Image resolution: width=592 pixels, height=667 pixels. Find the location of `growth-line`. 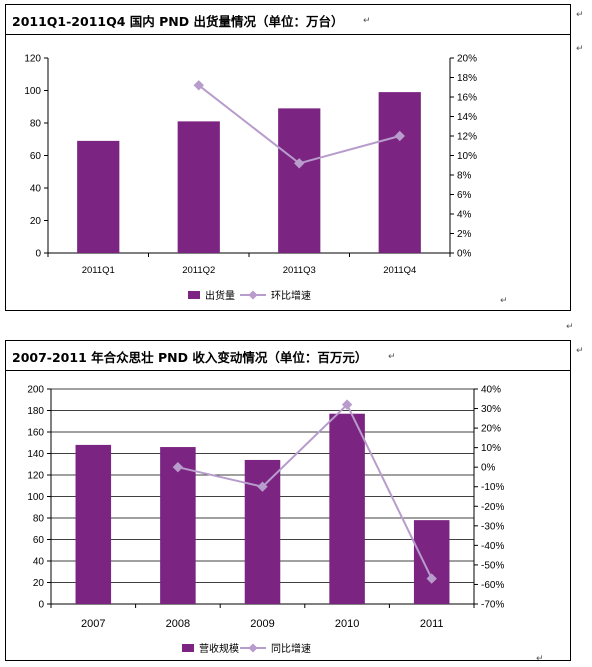

growth-line is located at coordinates (305, 491).